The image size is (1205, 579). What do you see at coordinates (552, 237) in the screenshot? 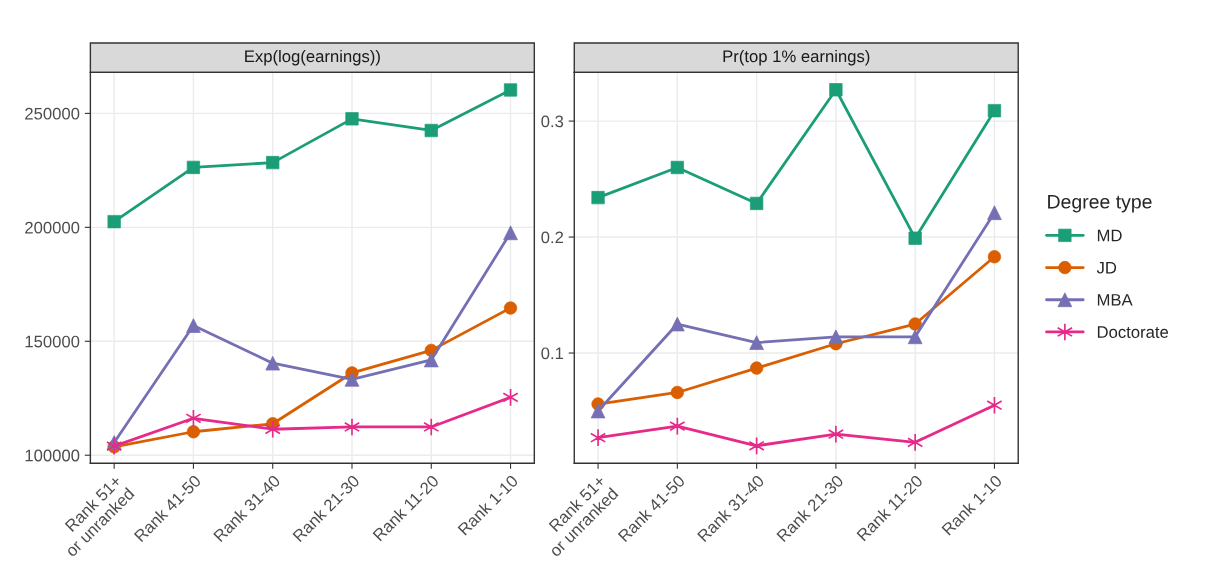
I see `y-tick-label: 0.2` at bounding box center [552, 237].